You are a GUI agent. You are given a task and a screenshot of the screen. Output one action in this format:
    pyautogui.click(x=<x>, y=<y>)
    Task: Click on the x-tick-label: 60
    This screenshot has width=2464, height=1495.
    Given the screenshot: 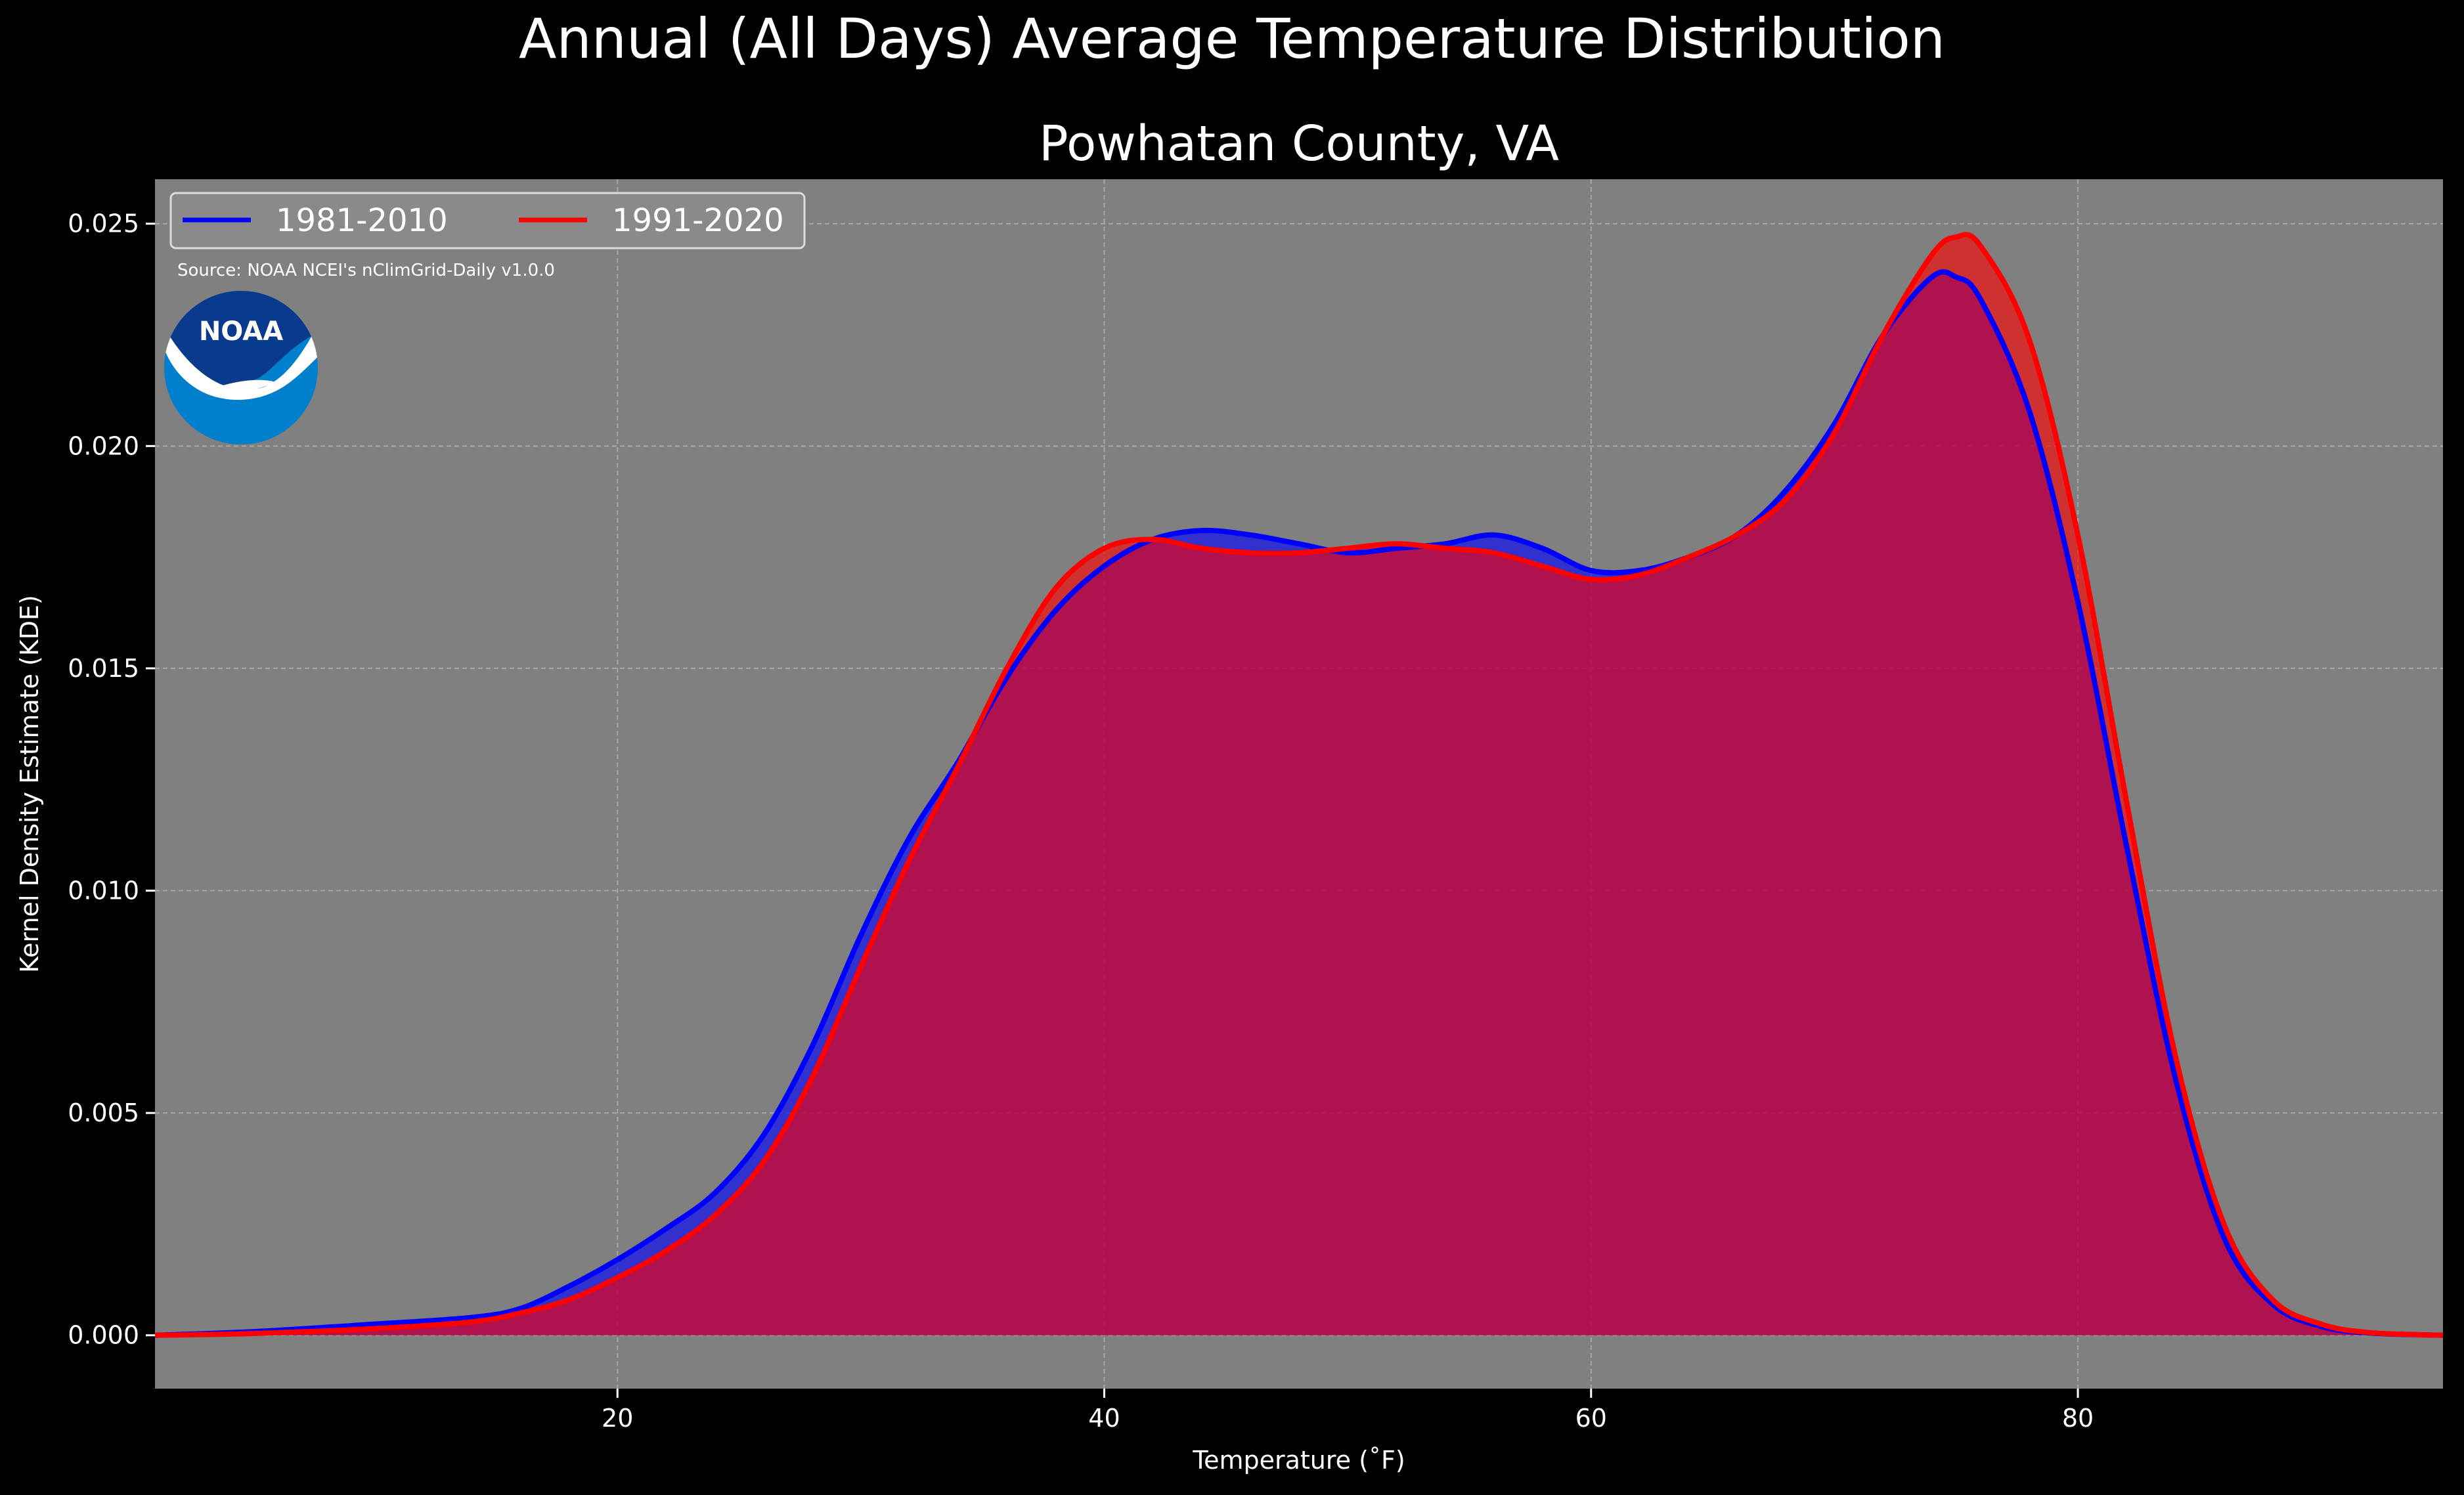 What is the action you would take?
    pyautogui.click(x=1591, y=1418)
    